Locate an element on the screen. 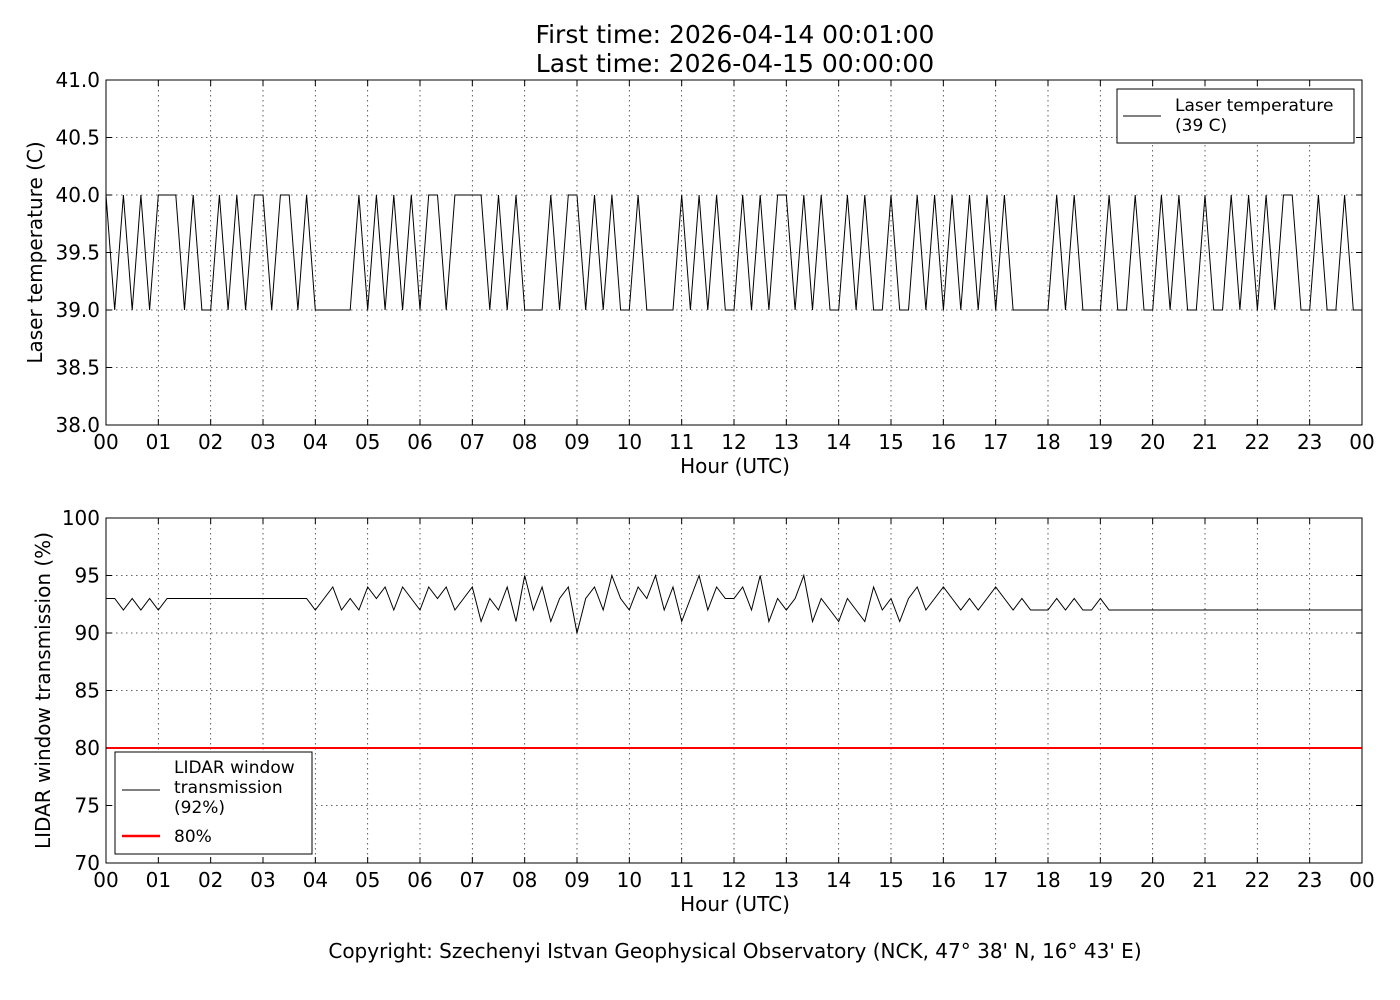 Image resolution: width=1400 pixels, height=1000 pixels. y-tick-label: 80 is located at coordinates (87, 748).